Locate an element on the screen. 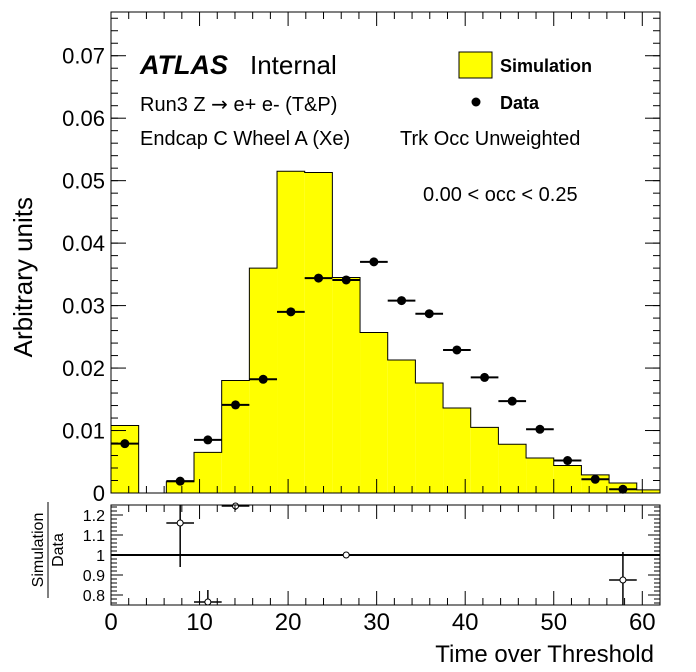 Image resolution: width=696 pixels, height=672 pixels. y-axis-label: Arbitrary units is located at coordinates (23, 277).